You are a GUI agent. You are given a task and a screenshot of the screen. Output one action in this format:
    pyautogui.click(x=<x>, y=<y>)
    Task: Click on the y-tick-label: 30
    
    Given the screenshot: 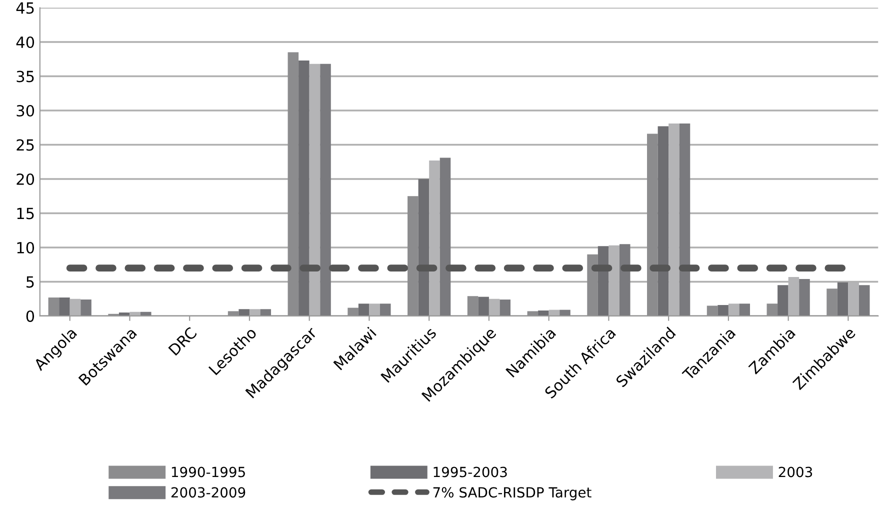 What is the action you would take?
    pyautogui.click(x=25, y=110)
    